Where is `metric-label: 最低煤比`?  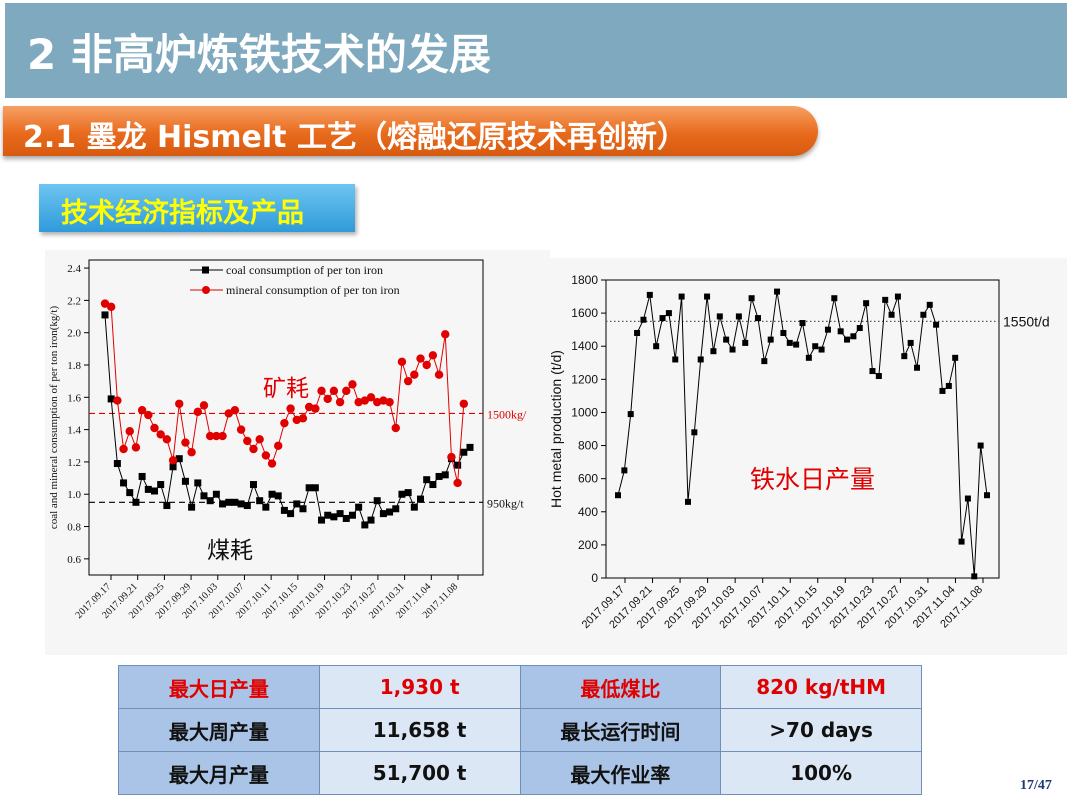 metric-label: 最低煤比 is located at coordinates (620, 687).